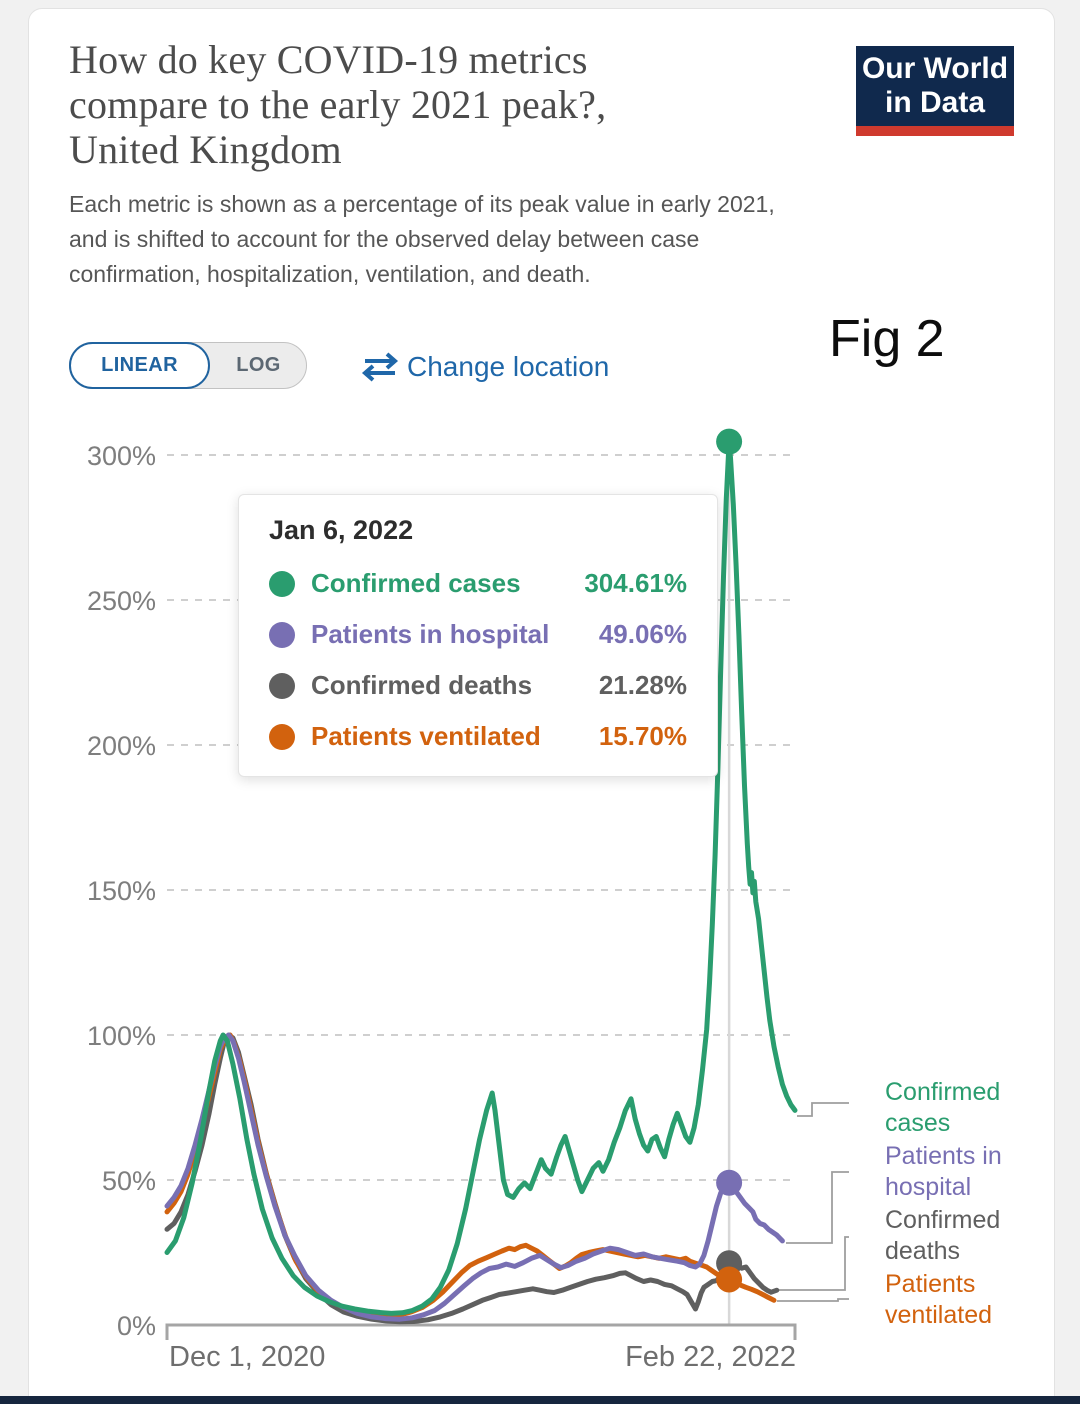  I want to click on y-axis-tick-label: 250%, so click(121, 601).